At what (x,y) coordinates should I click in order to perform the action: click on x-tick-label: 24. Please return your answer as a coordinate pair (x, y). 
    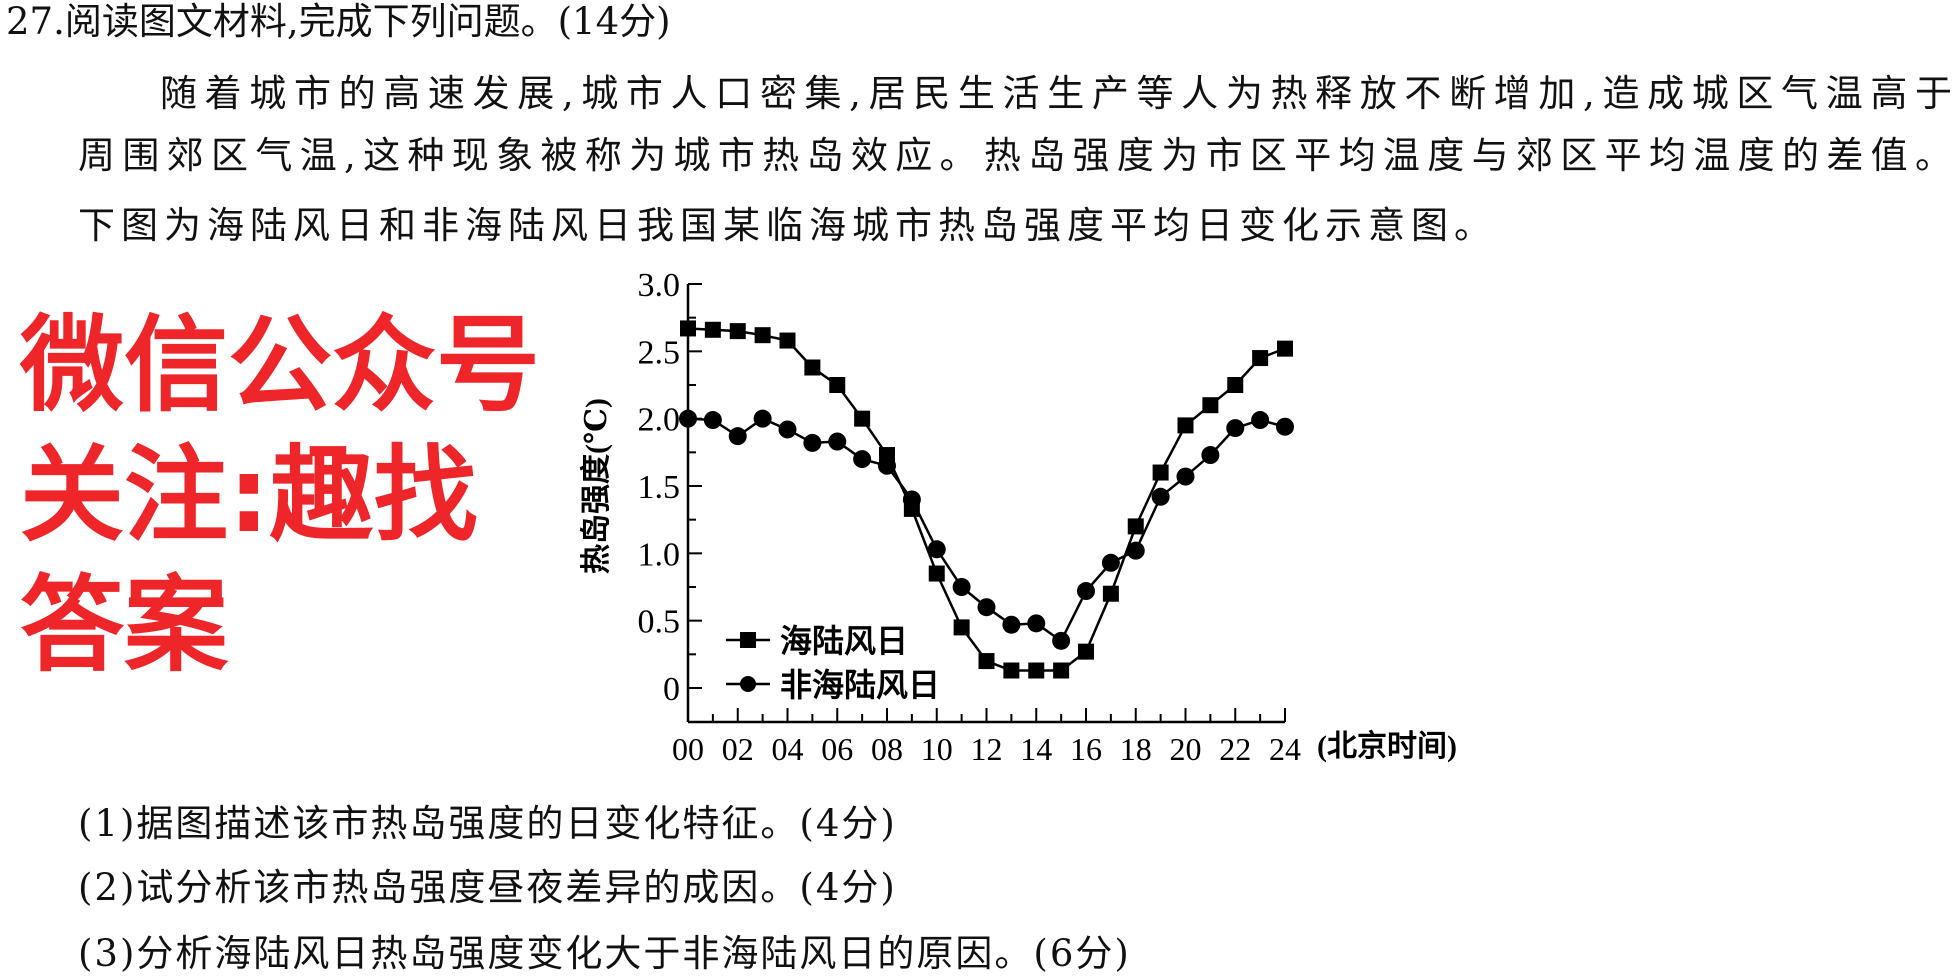
    Looking at the image, I should click on (1285, 749).